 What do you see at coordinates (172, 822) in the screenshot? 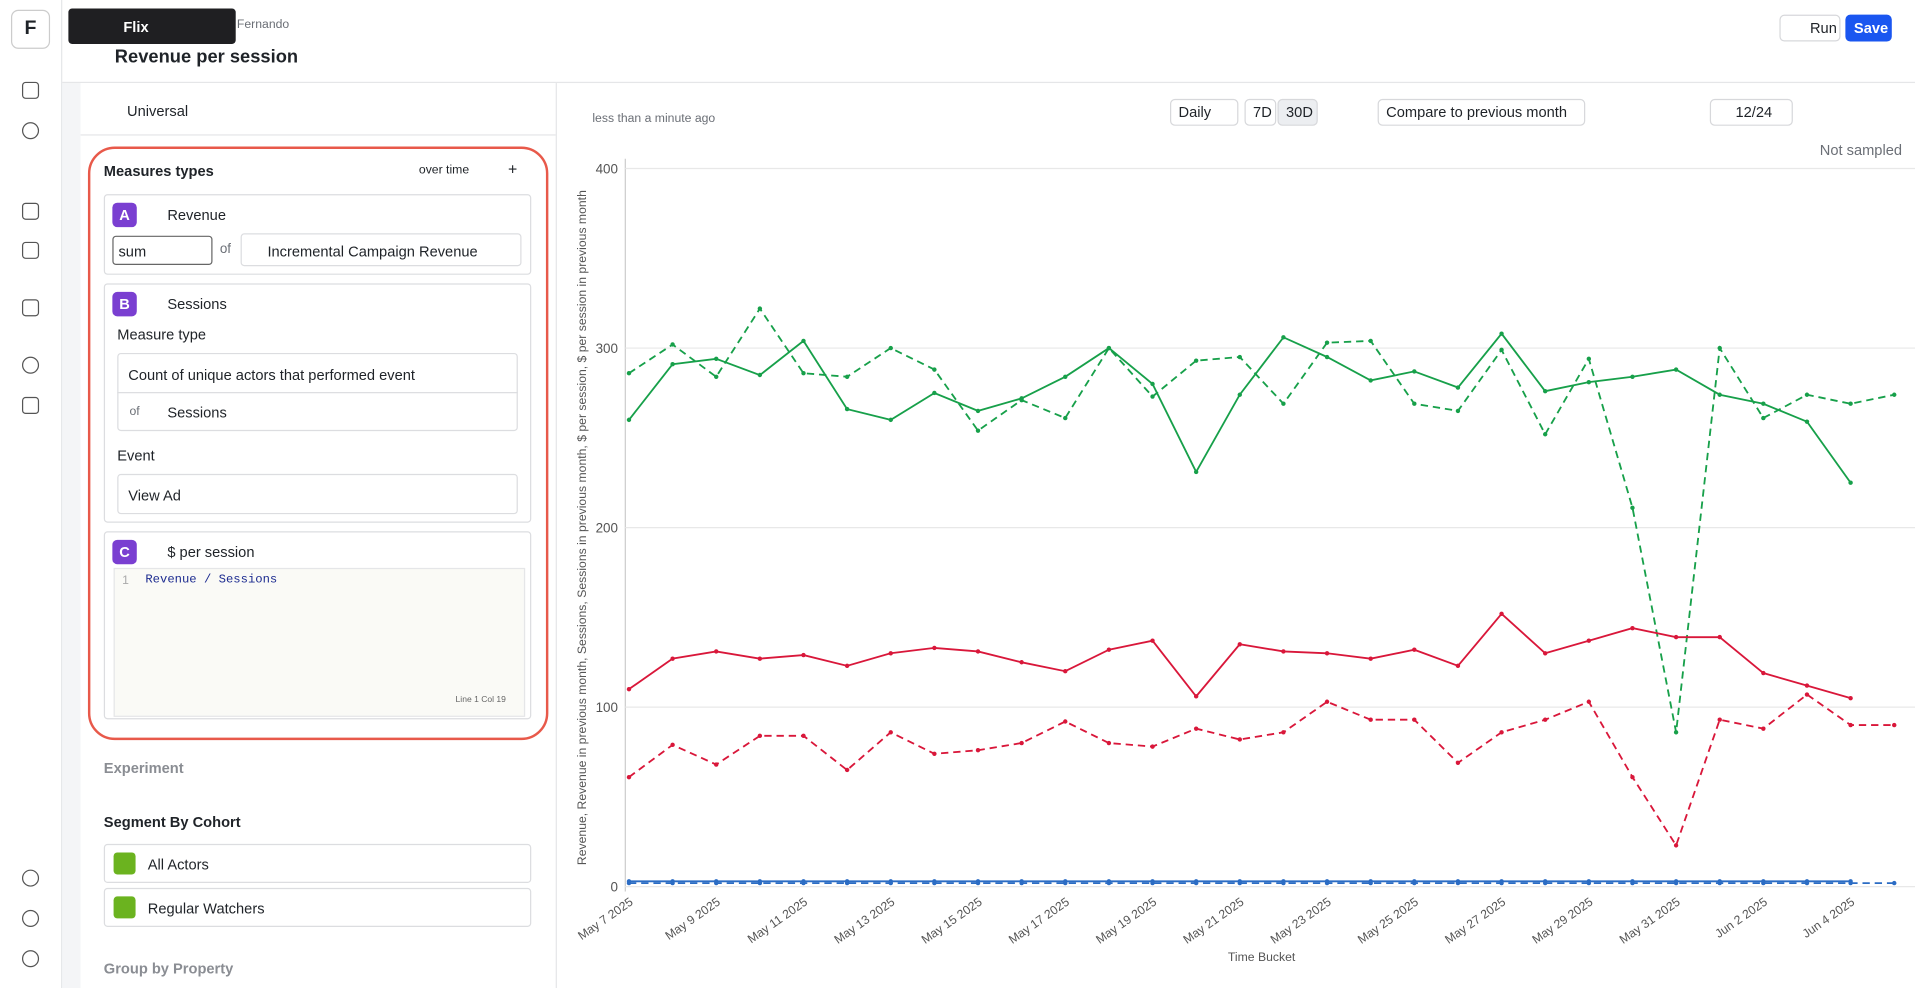
I see `section-title: Segment By Cohort` at bounding box center [172, 822].